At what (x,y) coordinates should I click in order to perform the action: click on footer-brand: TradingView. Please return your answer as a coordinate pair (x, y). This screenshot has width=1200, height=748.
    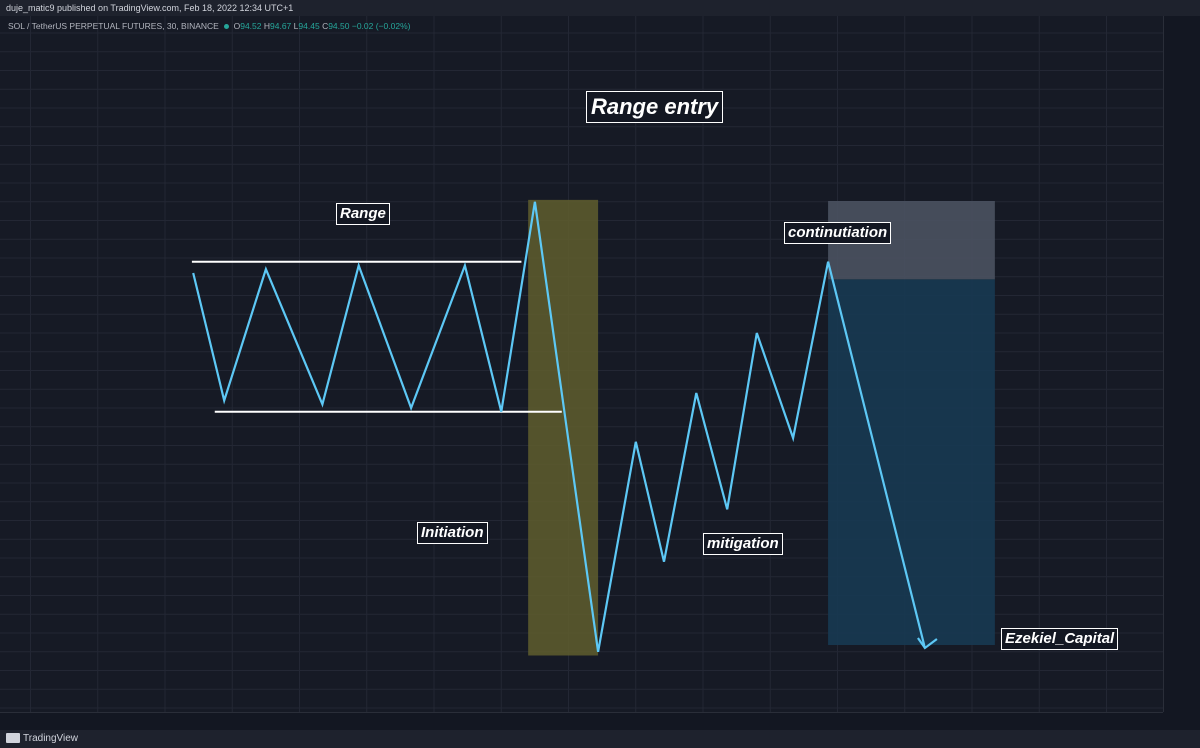
    Looking at the image, I should click on (51, 738).